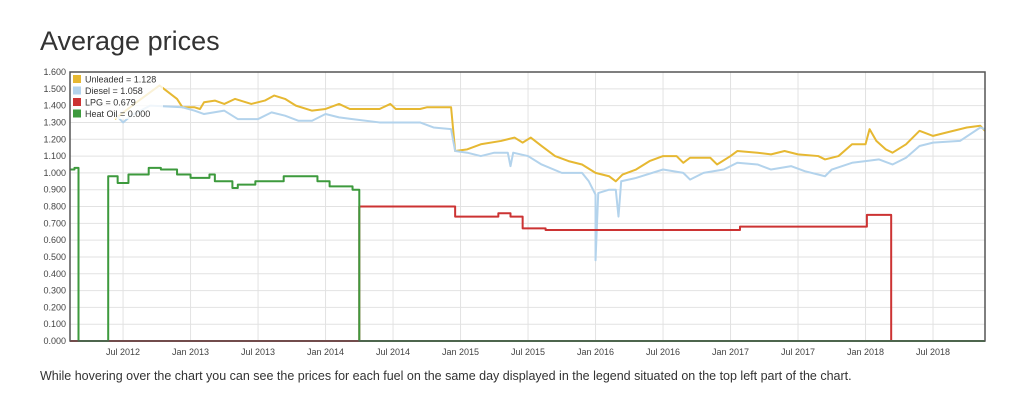  Describe the element at coordinates (54, 72) in the screenshot. I see `y-tick-label: 1.600` at that location.